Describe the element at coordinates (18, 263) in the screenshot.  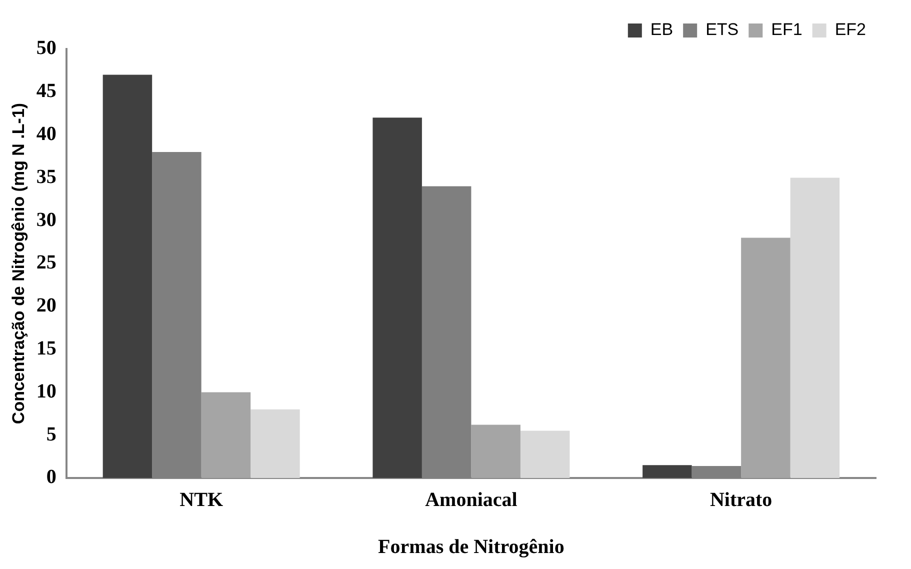
I see `y-axis-title: Concentração de Nitrogênio (mg N .L-1)` at that location.